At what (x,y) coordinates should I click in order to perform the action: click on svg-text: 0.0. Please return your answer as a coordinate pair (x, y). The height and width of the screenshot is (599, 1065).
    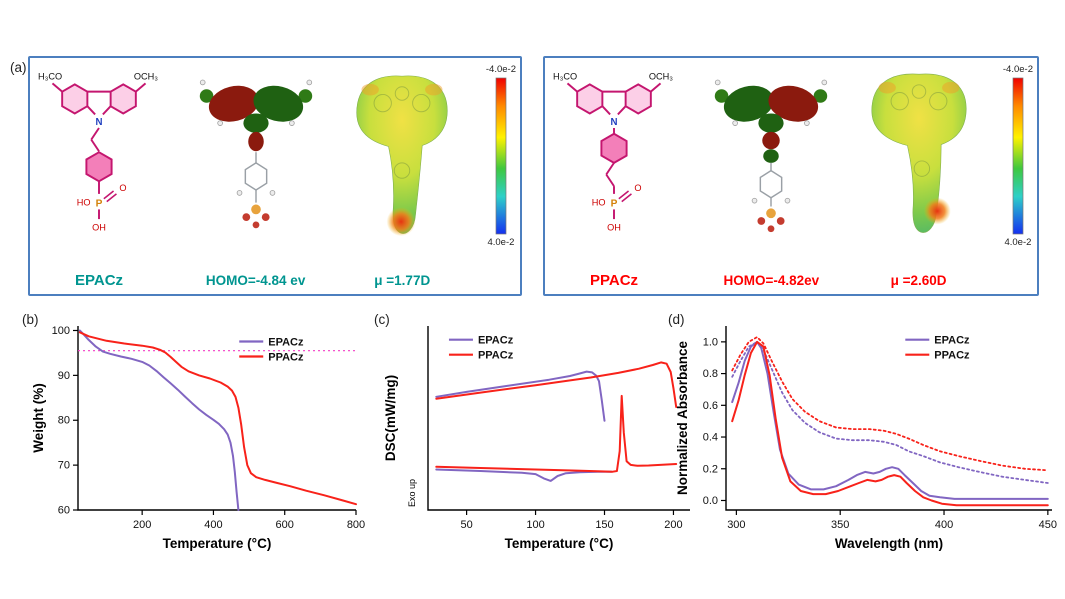
    Looking at the image, I should click on (710, 501).